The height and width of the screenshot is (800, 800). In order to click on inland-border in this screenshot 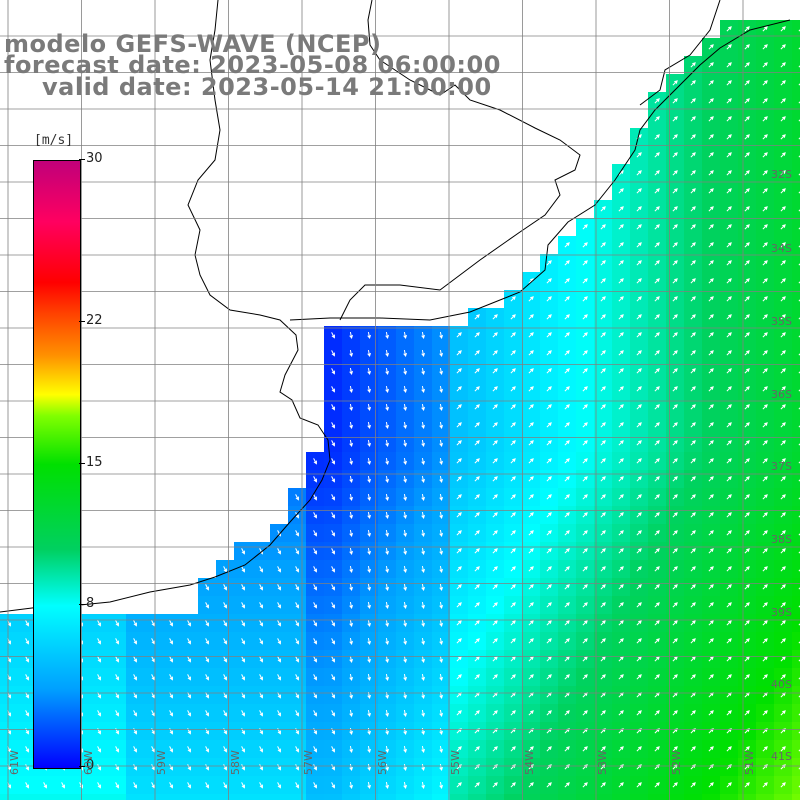, I will do `click(460, 160)`.